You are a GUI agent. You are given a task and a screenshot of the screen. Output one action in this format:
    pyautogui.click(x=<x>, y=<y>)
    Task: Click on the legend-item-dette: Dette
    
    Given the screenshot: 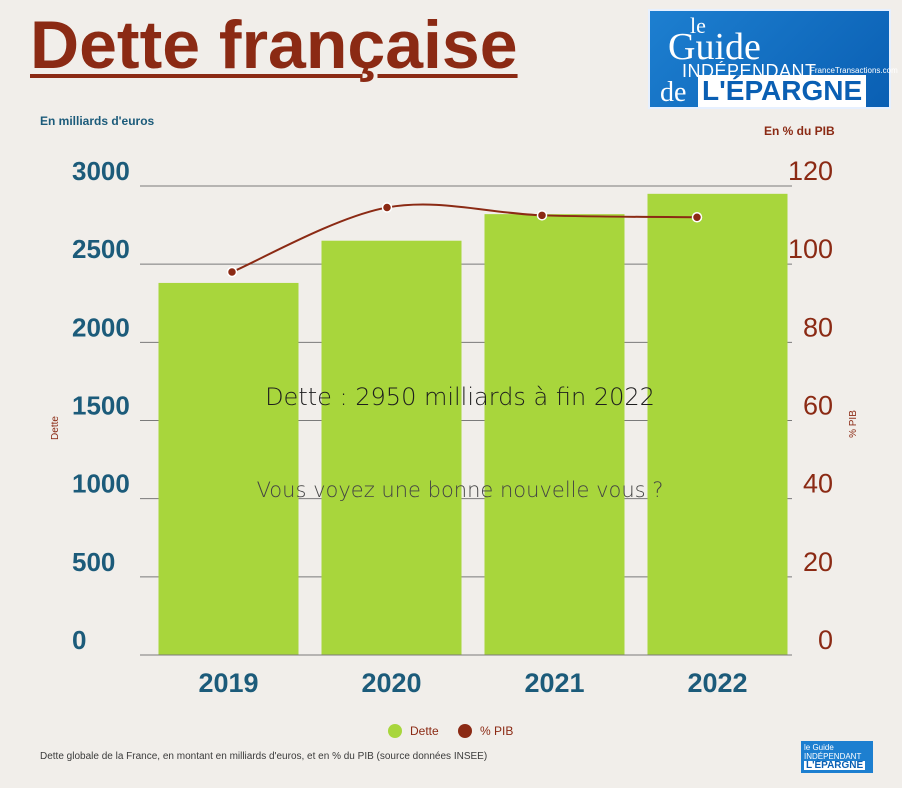 What is the action you would take?
    pyautogui.click(x=413, y=731)
    